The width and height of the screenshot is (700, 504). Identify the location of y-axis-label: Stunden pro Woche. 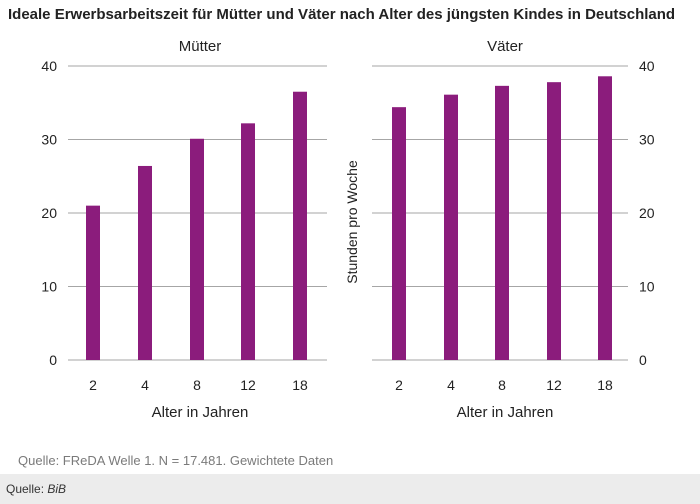
(352, 222).